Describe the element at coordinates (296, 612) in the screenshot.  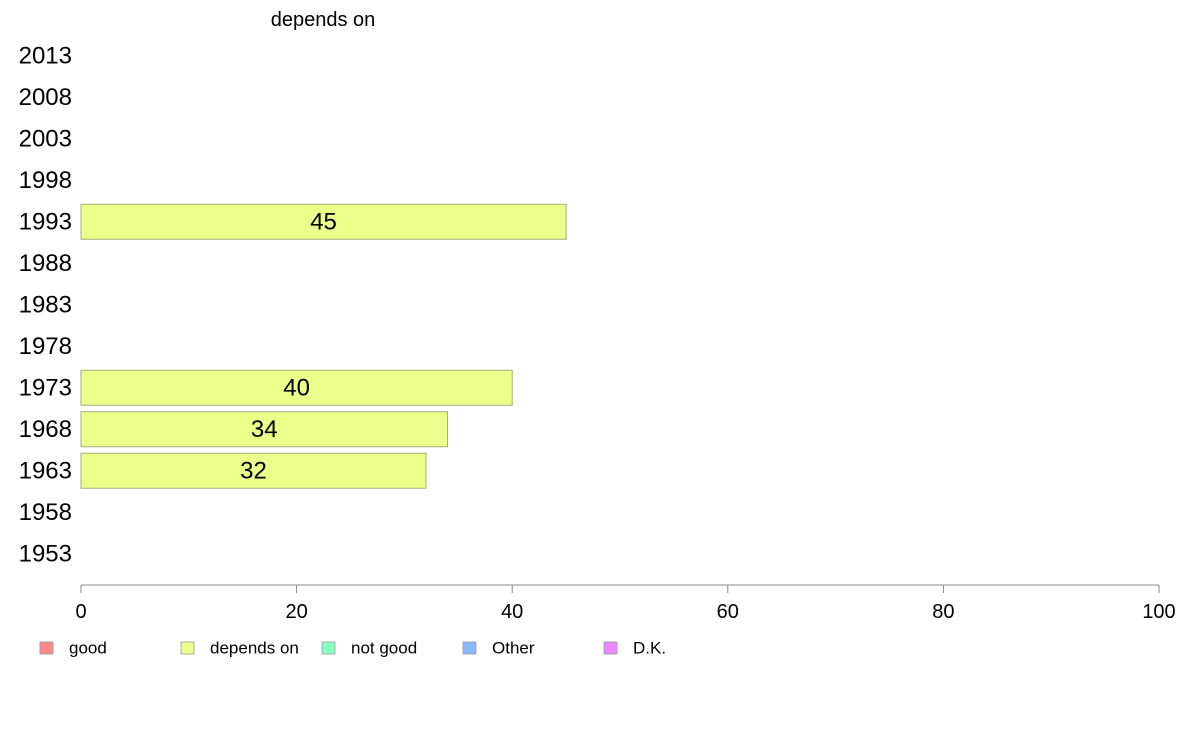
I see `x-tick-label-20: 20` at that location.